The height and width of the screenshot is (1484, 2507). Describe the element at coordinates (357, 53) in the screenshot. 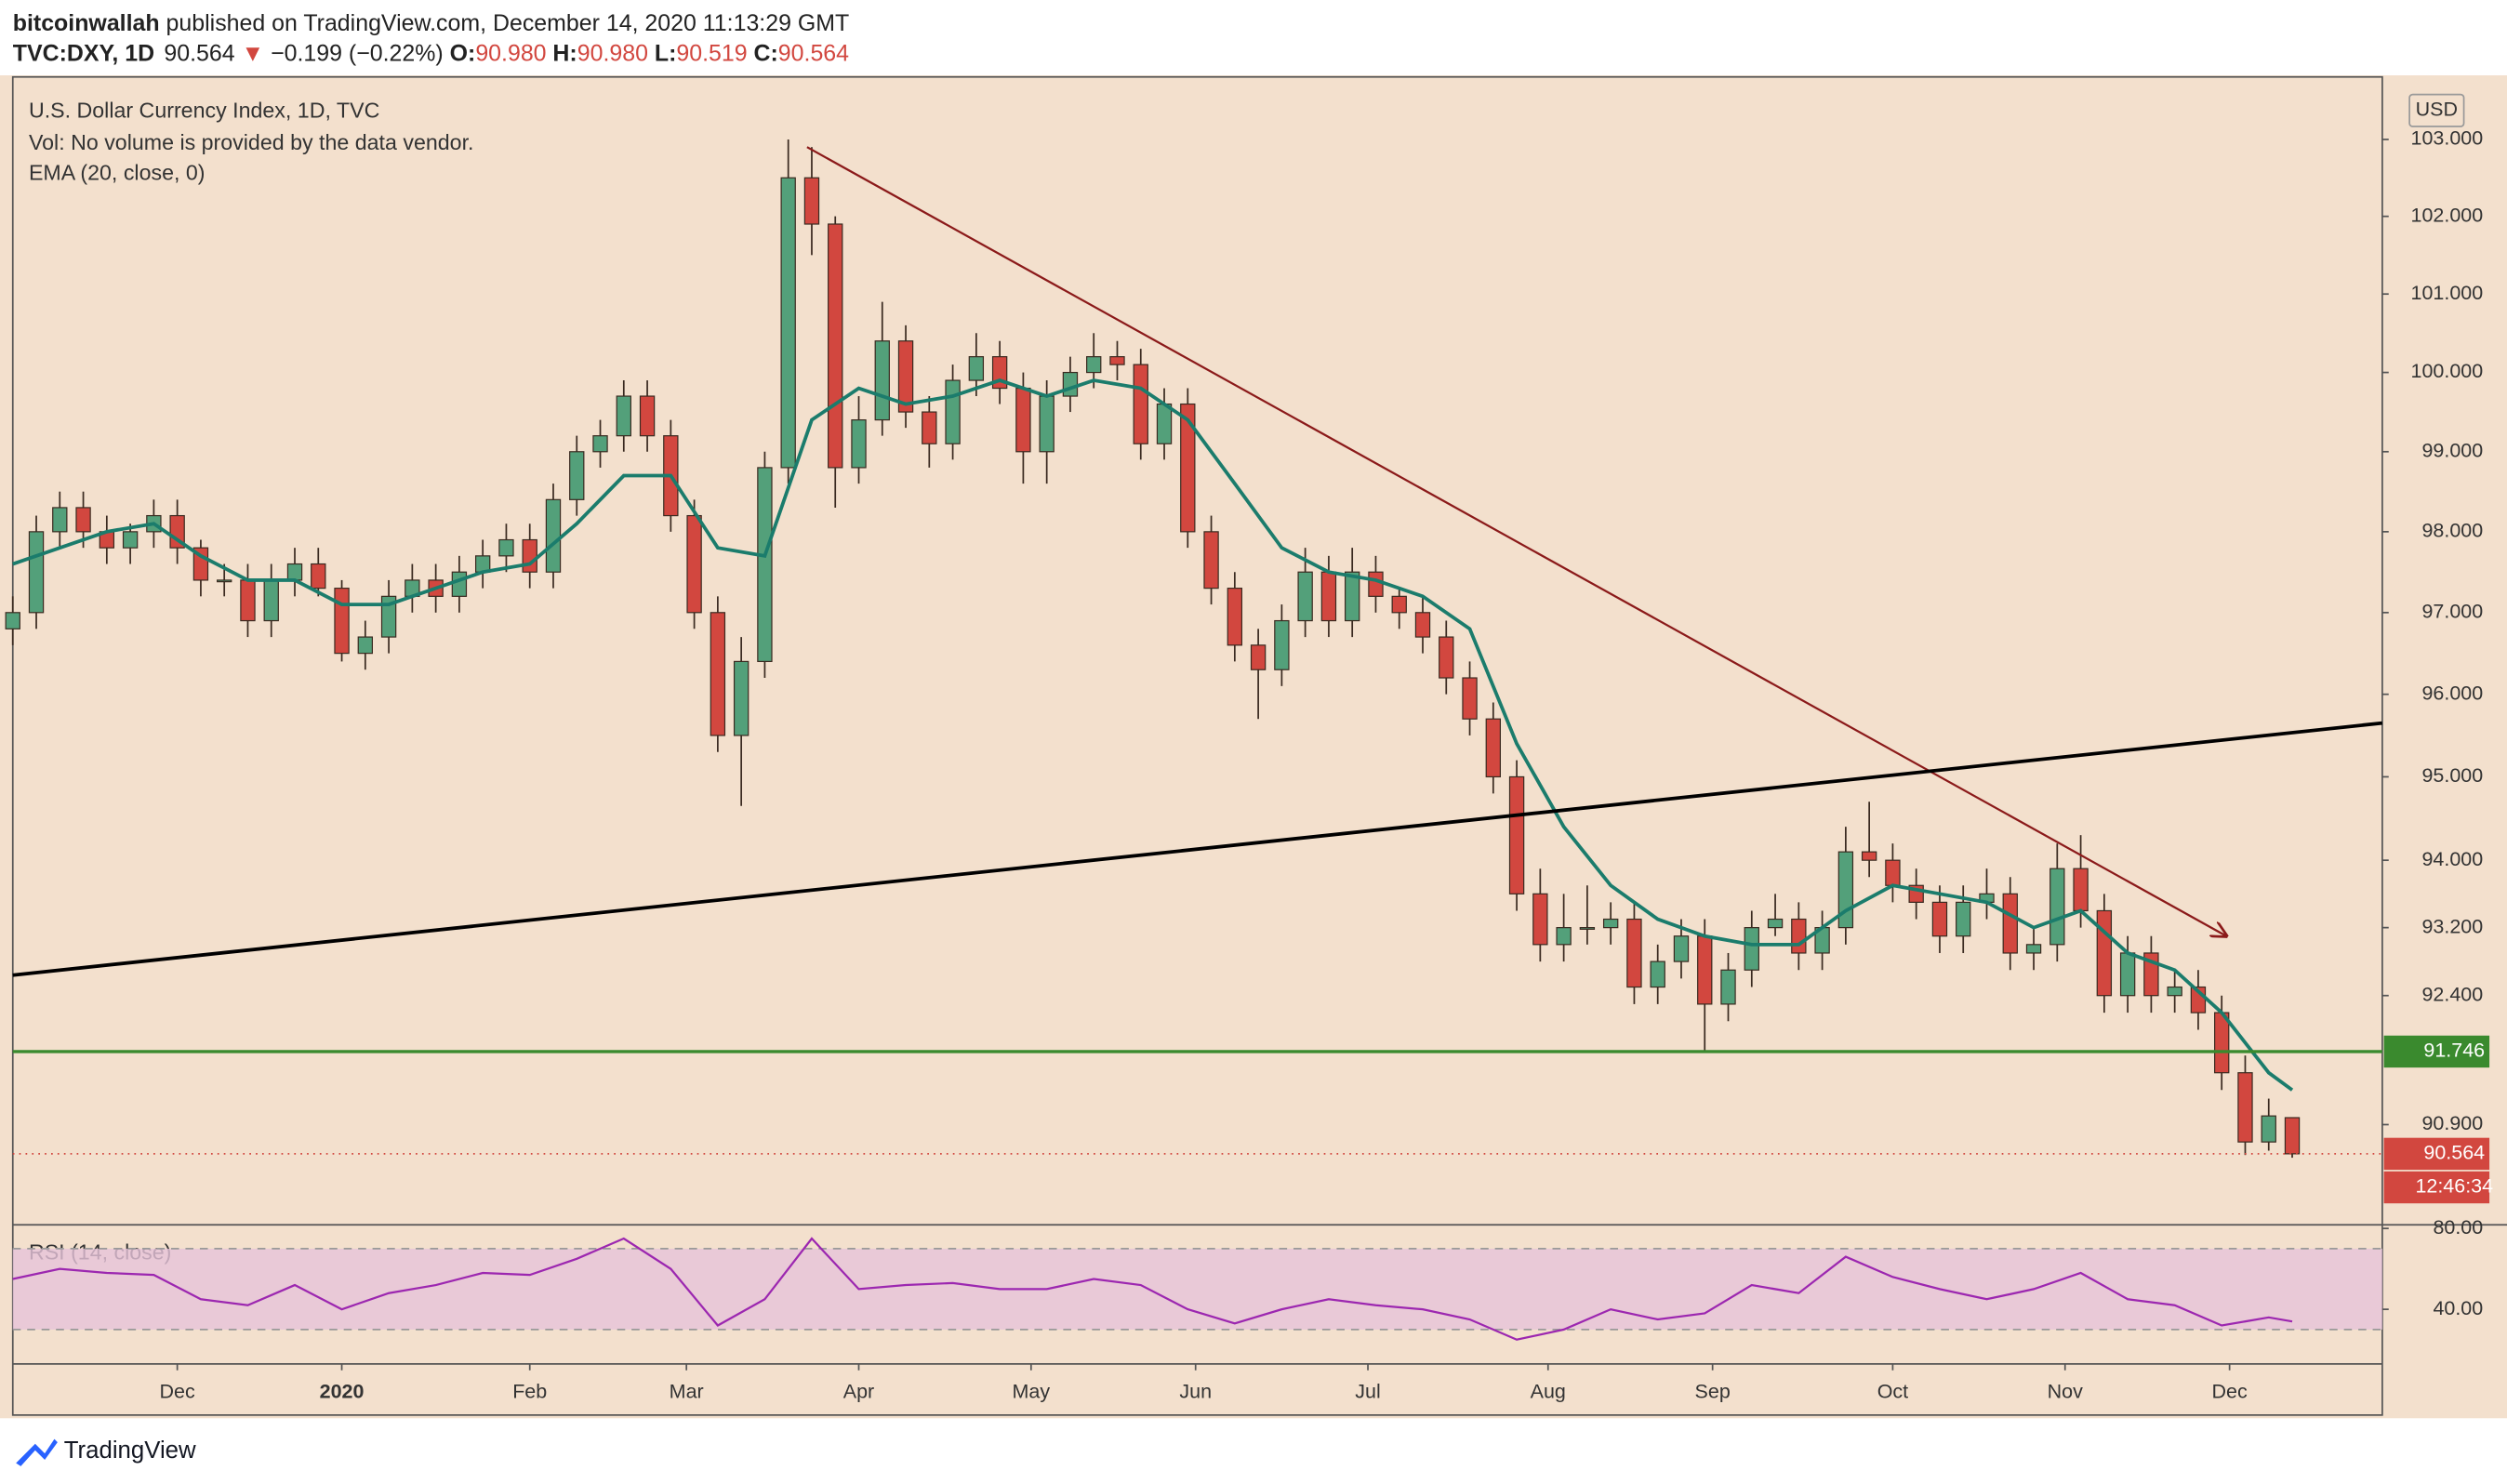

I see `quote-change: −0.199 (−0.22%)` at that location.